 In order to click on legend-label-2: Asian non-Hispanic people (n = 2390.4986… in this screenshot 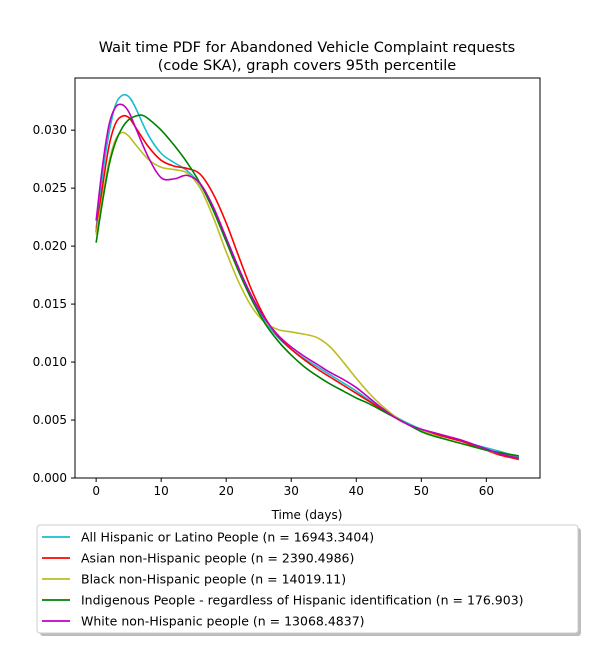, I will do `click(217, 558)`.